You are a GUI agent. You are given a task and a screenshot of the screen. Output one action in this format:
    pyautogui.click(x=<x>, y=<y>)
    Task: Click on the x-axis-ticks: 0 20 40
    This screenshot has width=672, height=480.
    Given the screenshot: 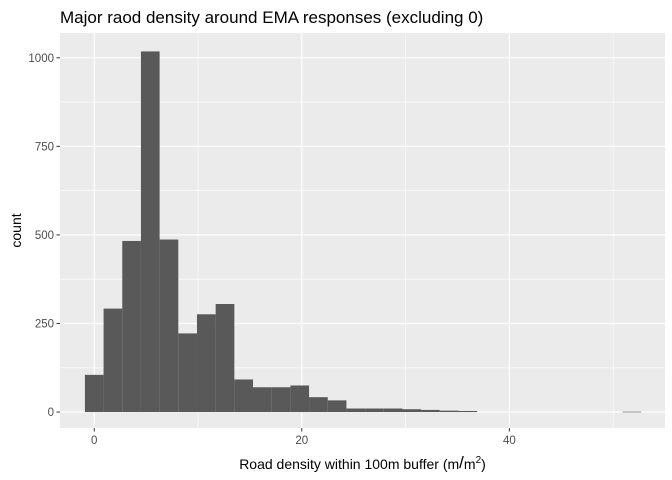 What is the action you would take?
    pyautogui.click(x=303, y=437)
    